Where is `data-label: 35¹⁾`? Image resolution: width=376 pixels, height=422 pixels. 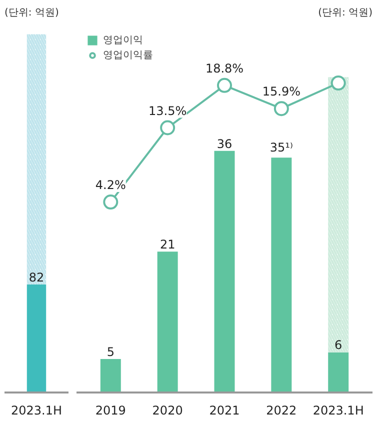 data-label: 35¹⁾ is located at coordinates (281, 147).